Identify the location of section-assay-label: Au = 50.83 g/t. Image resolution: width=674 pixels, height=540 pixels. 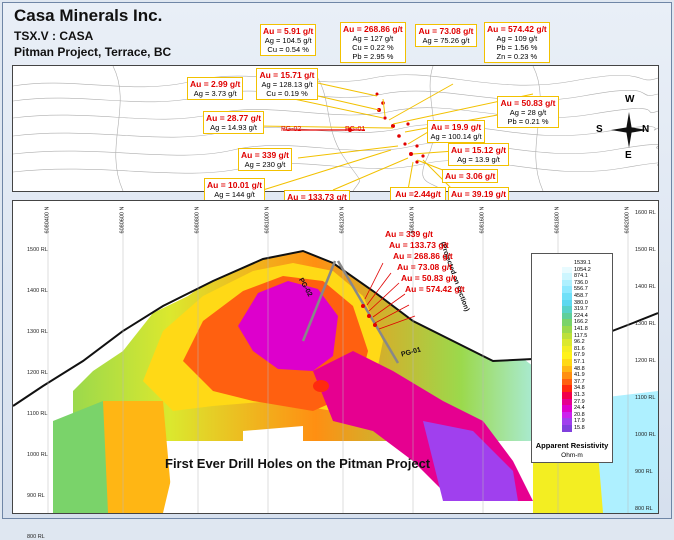
(429, 278).